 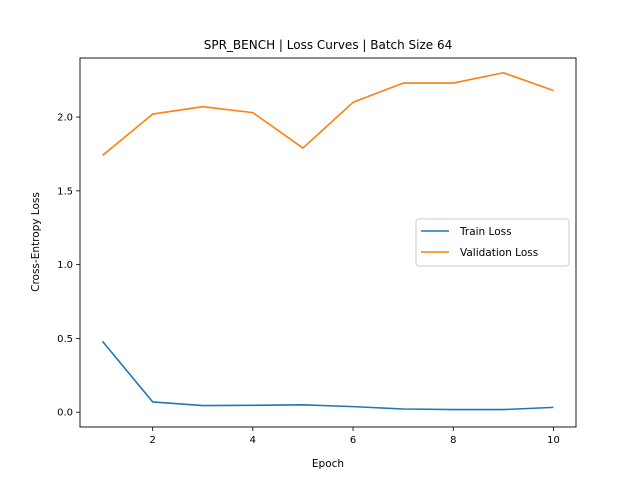 I want to click on y-axis: 0.0 0.5 1.0 1.5 2.0, so click(x=68, y=266).